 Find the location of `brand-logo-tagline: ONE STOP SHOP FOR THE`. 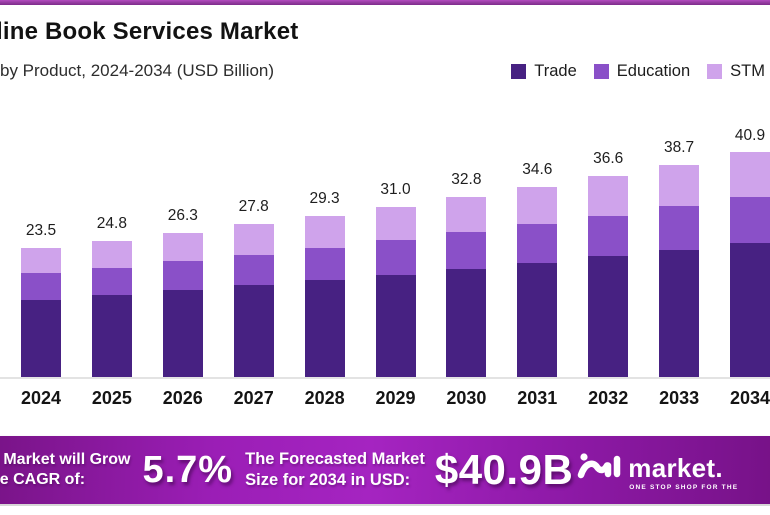

brand-logo-tagline: ONE STOP SHOP FOR THE is located at coordinates (684, 487).